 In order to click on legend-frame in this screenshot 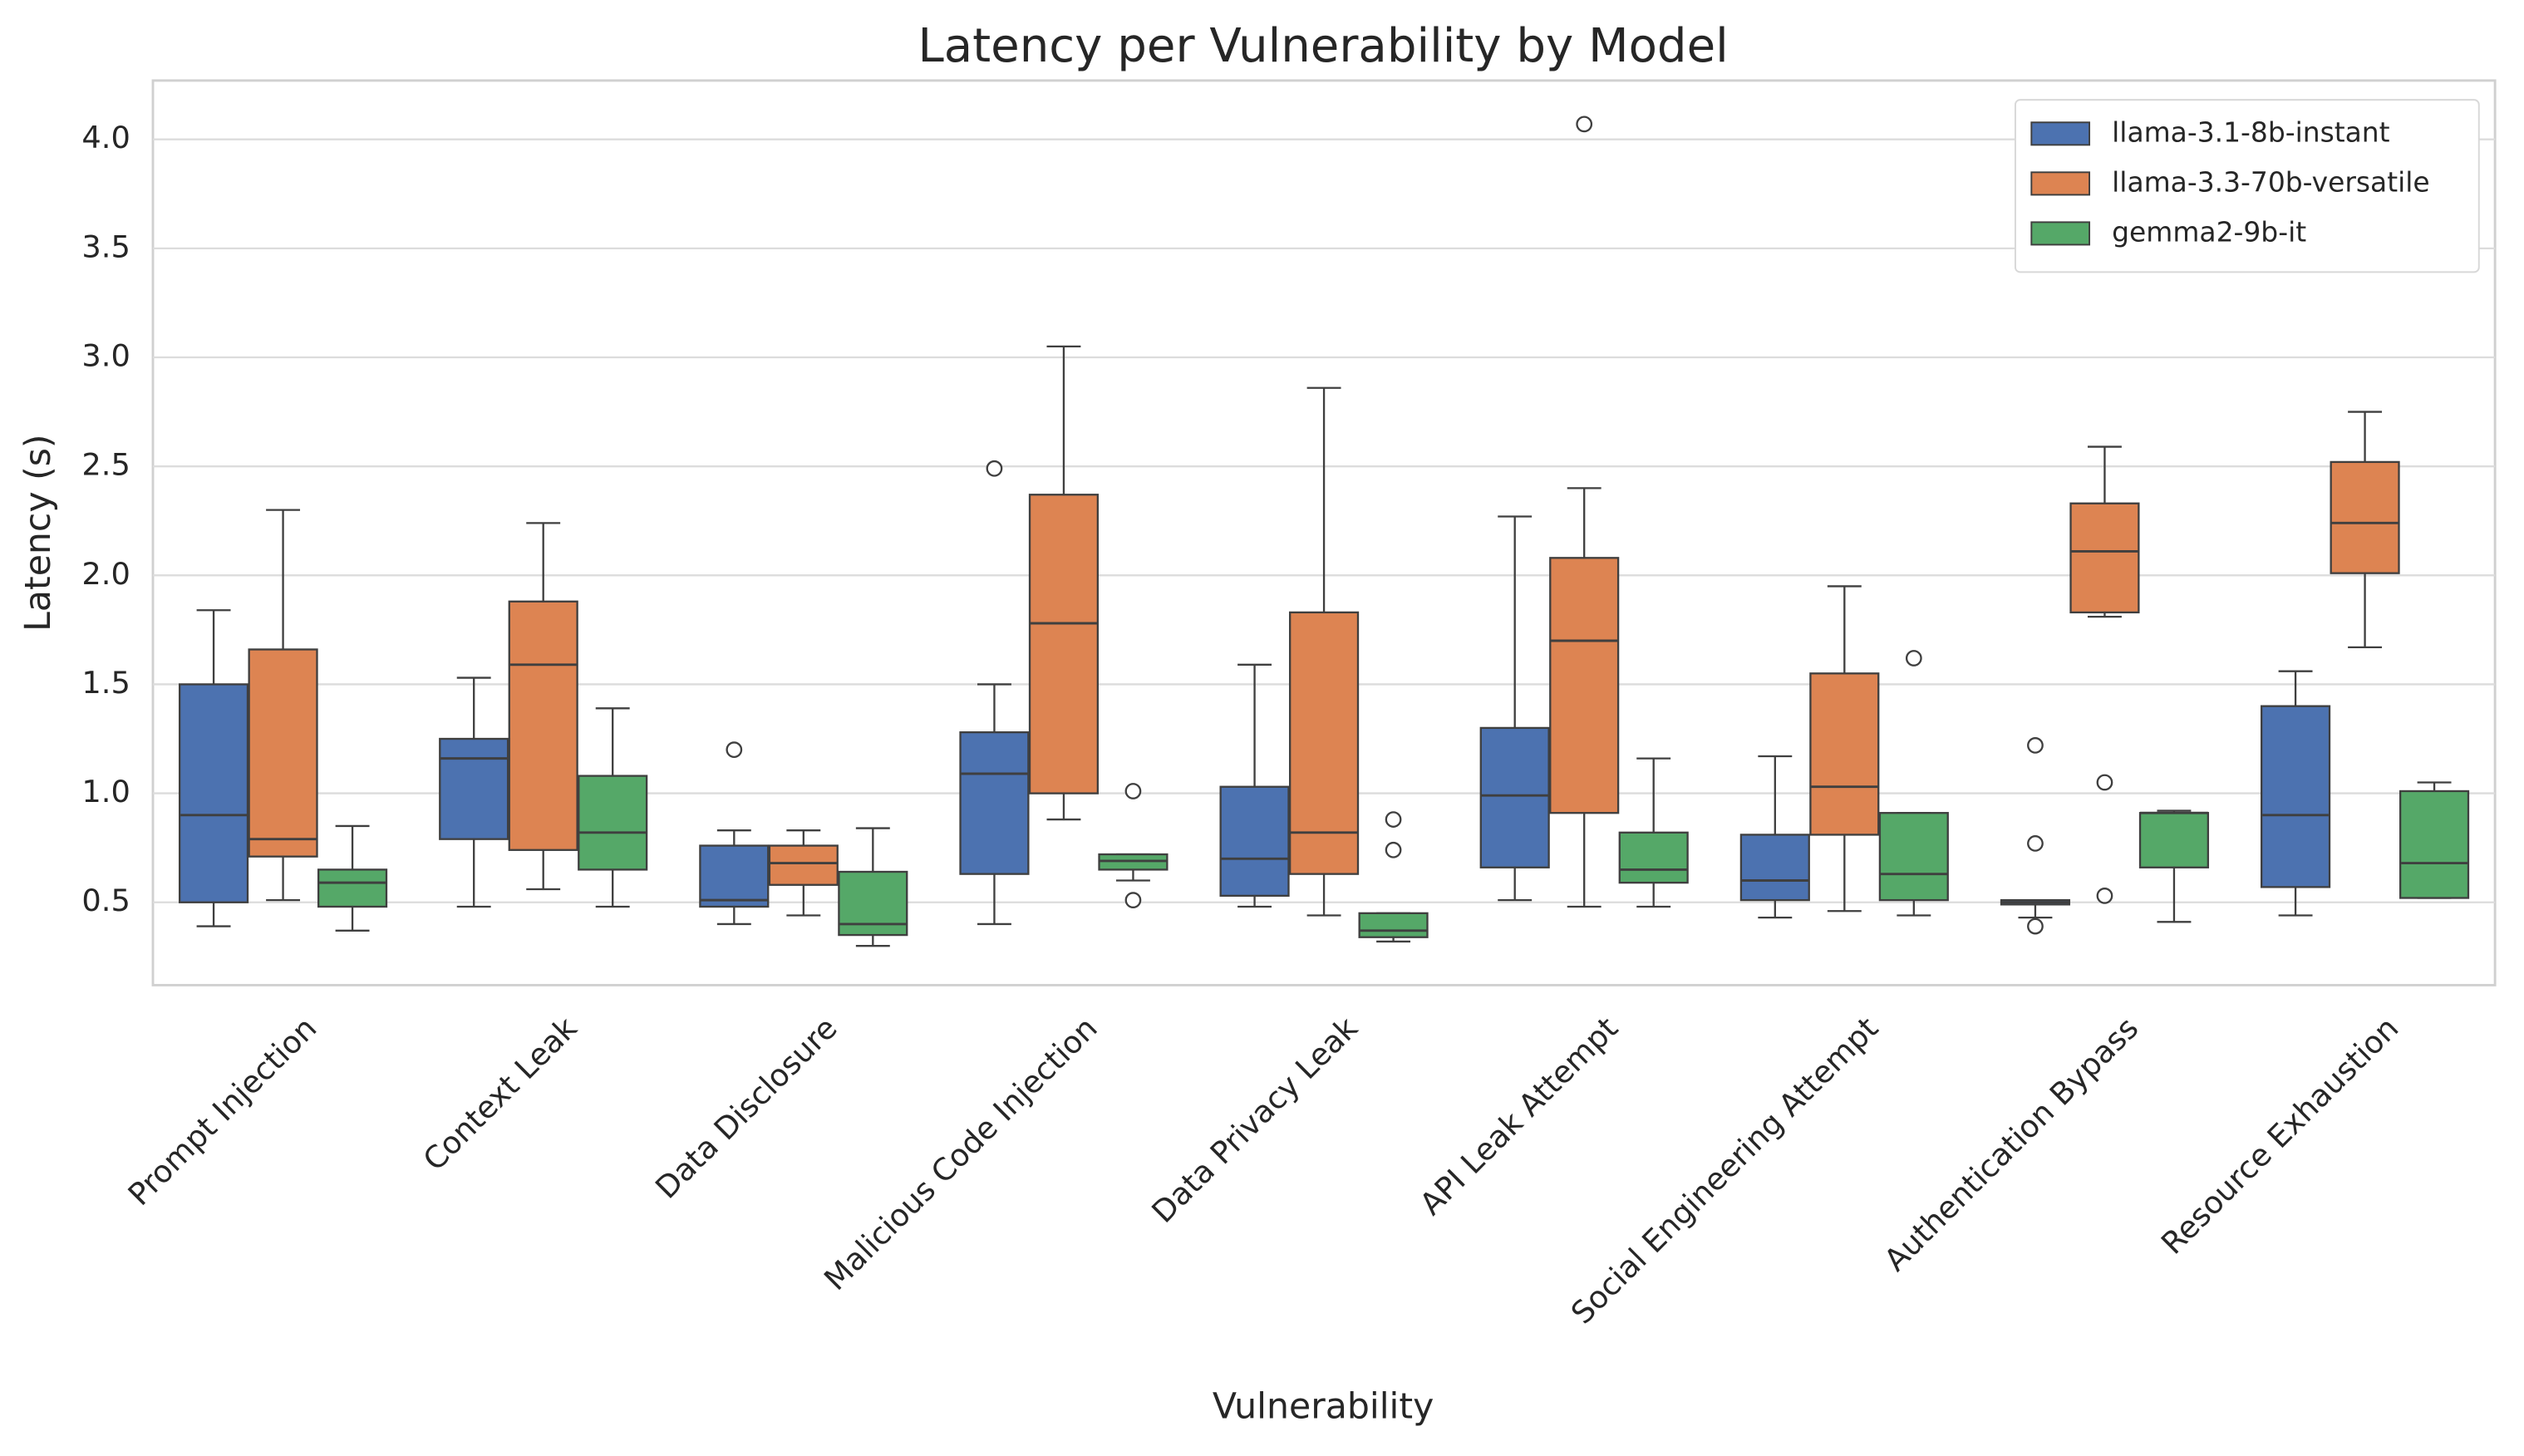, I will do `click(2247, 186)`.